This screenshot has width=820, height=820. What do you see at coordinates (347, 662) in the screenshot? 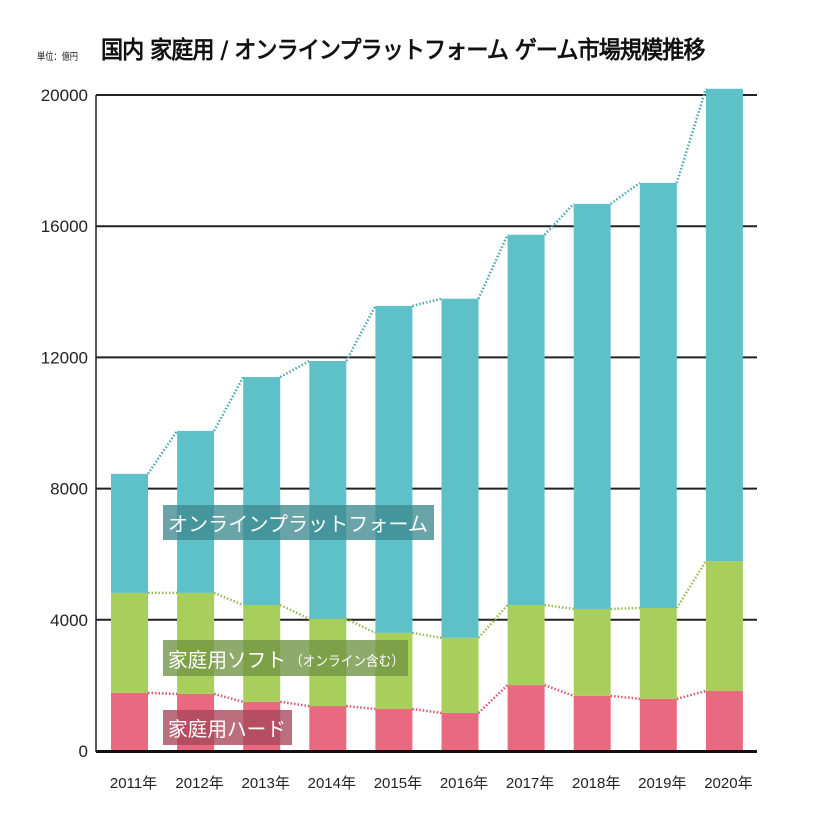
I see `series-label-software-suffix: （オンライン含む）` at bounding box center [347, 662].